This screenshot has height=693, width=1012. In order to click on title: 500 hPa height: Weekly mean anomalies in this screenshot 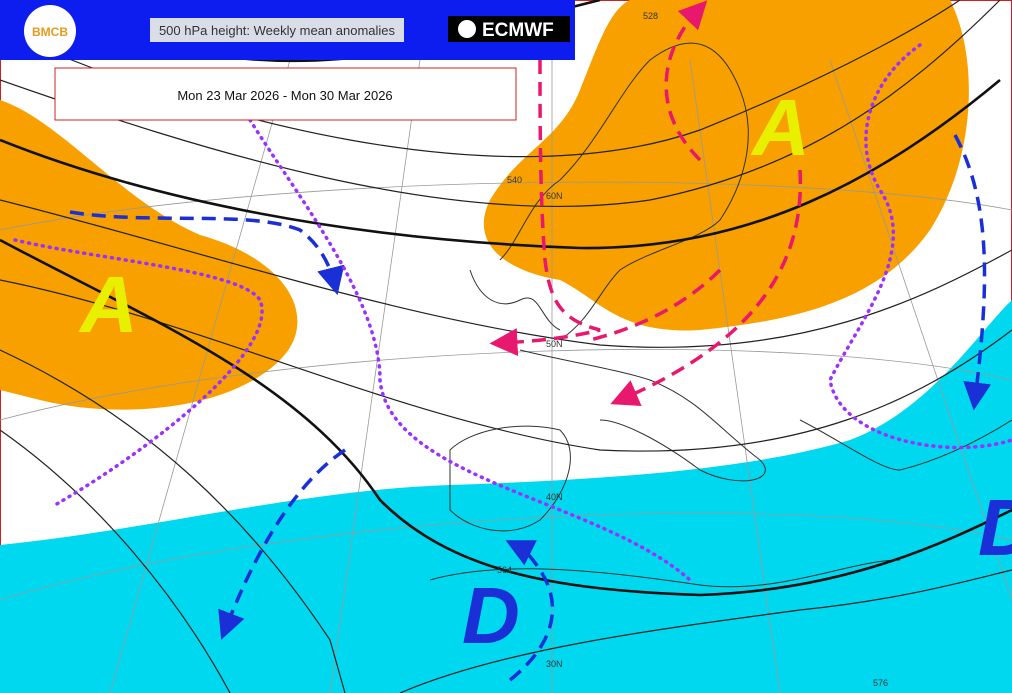, I will do `click(277, 30)`.